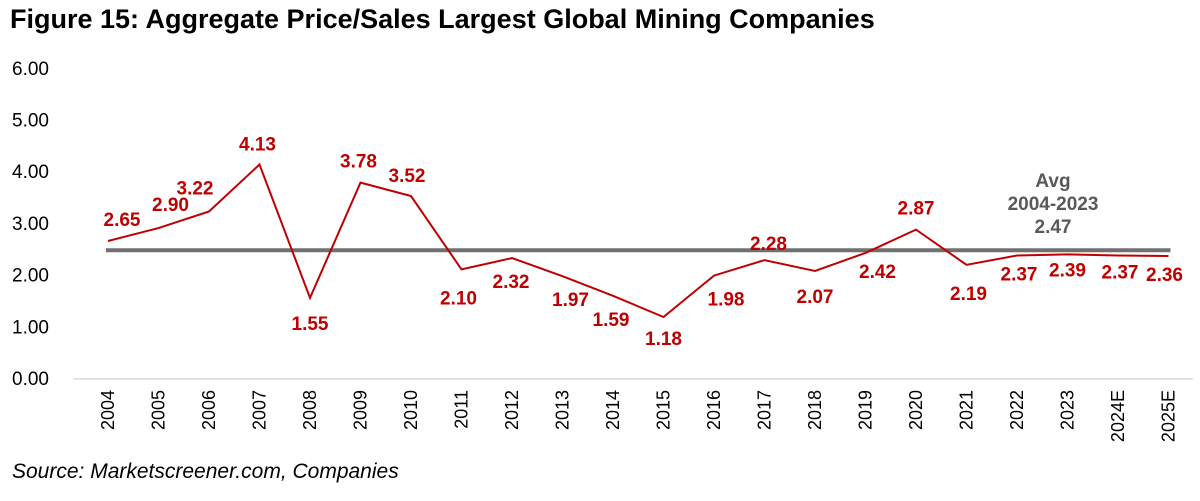 The width and height of the screenshot is (1200, 501). Describe the element at coordinates (613, 410) in the screenshot. I see `x-tick-label: 2014` at that location.